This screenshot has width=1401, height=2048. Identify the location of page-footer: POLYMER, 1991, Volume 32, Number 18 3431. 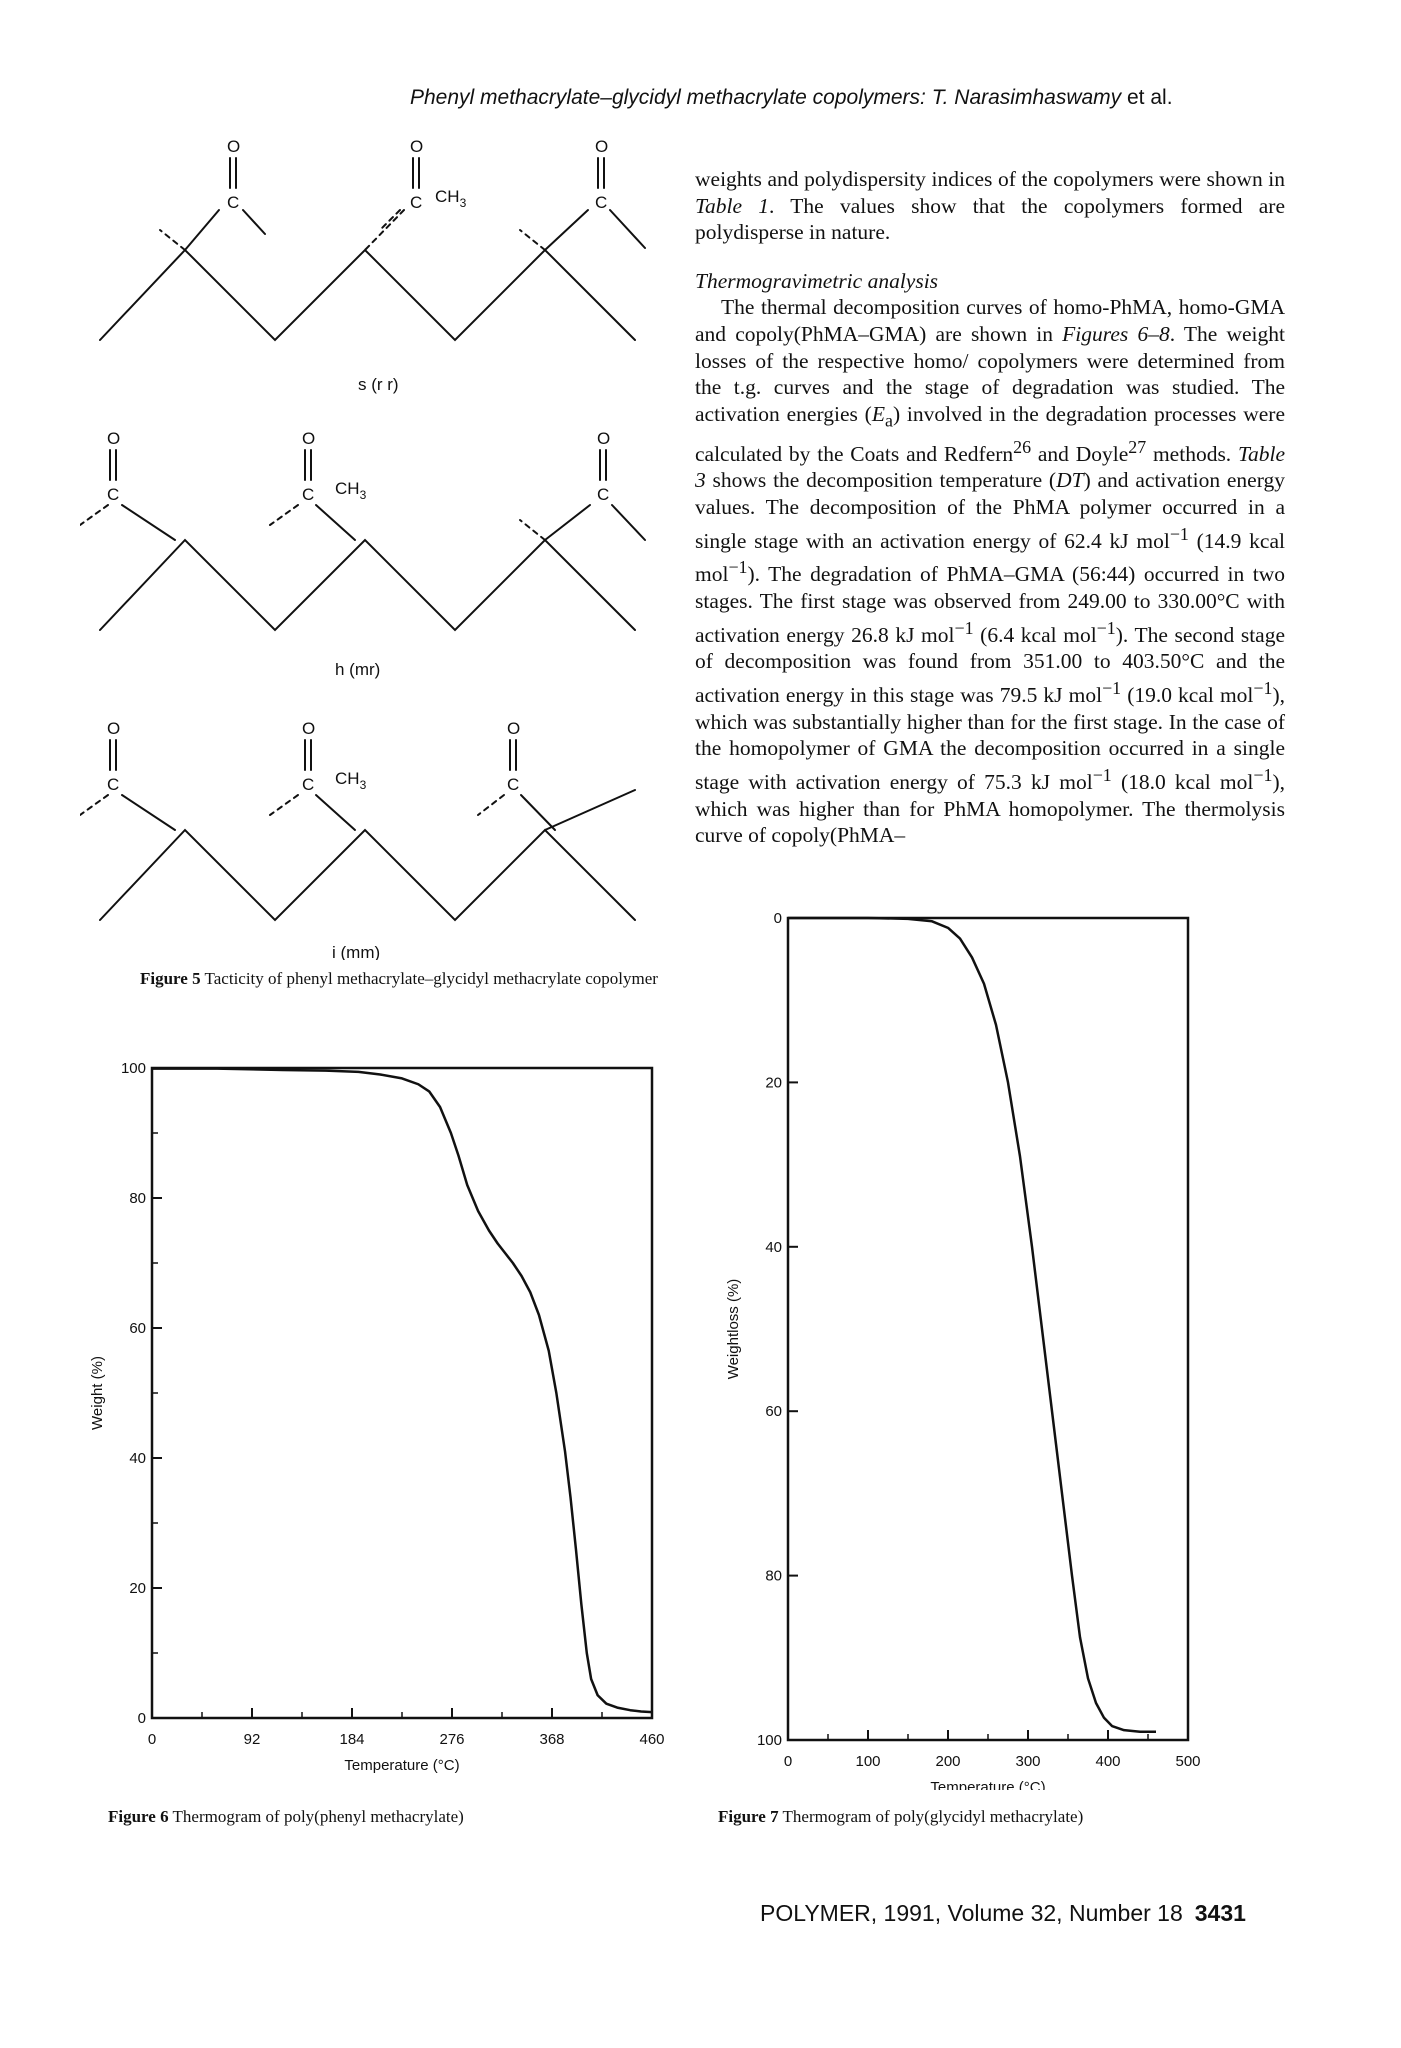
(1003, 1913).